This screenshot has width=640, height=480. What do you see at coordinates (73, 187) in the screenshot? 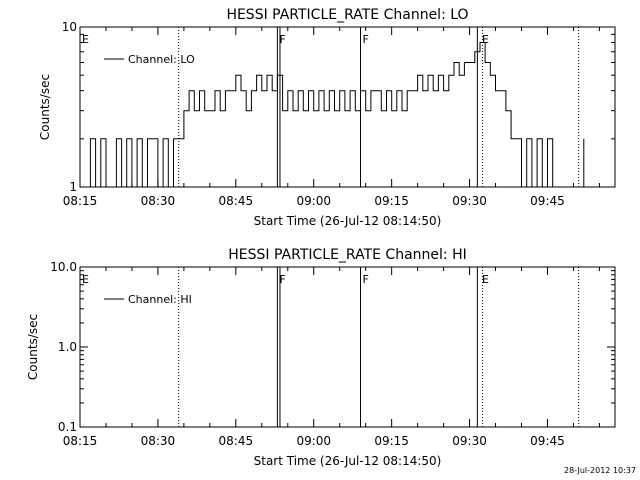
I see `y-tick-label: 1` at bounding box center [73, 187].